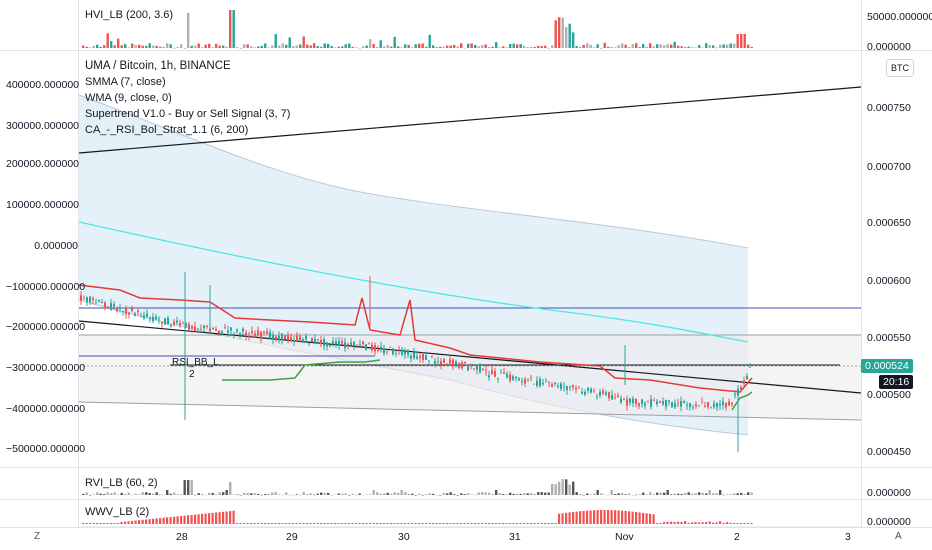  Describe the element at coordinates (167, 130) in the screenshot. I see `indicator-rsi-bol-label: CA_-_RSI_Bol_Strat_1.1 (6, 200)` at that location.